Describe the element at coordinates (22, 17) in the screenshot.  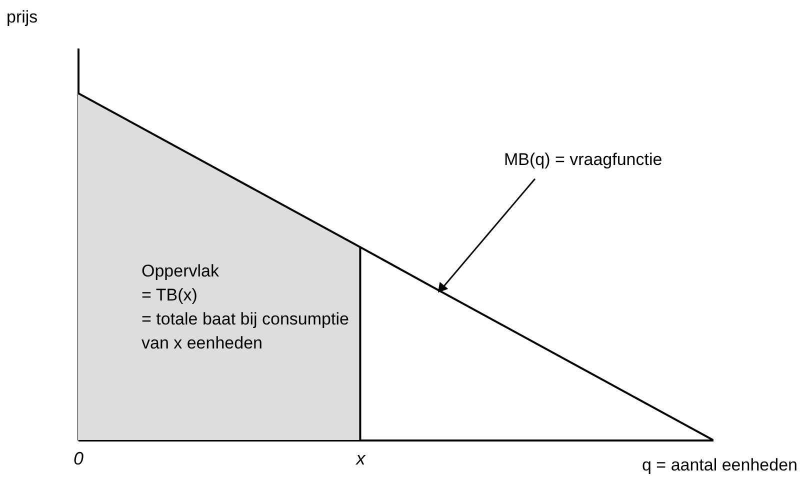
I see `y-axis-title: prijs` at that location.